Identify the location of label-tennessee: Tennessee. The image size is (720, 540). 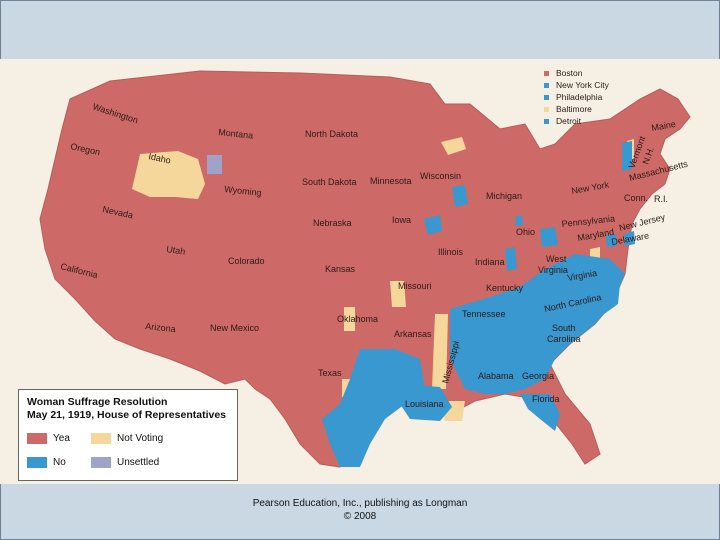
(484, 314).